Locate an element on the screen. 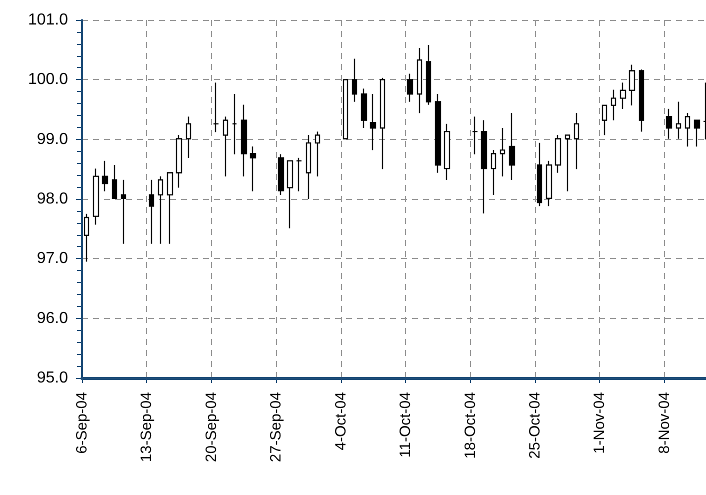 The width and height of the screenshot is (706, 495). x-tick-label: 4-Oct-04 is located at coordinates (341, 421).